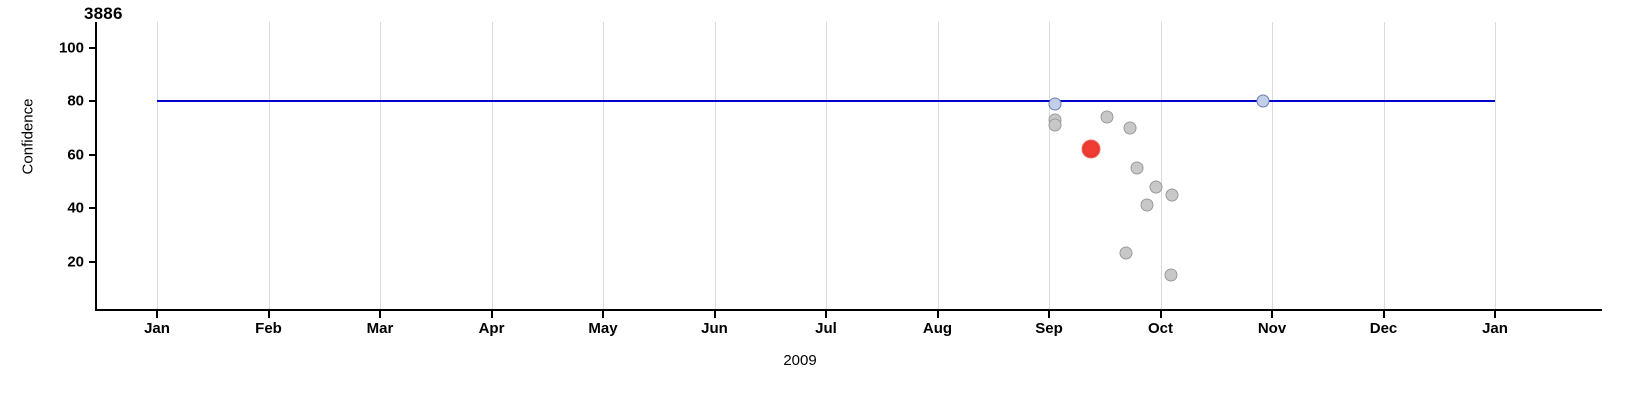  Describe the element at coordinates (380, 328) in the screenshot. I see `x-tick-label-mar-2: Mar` at that location.